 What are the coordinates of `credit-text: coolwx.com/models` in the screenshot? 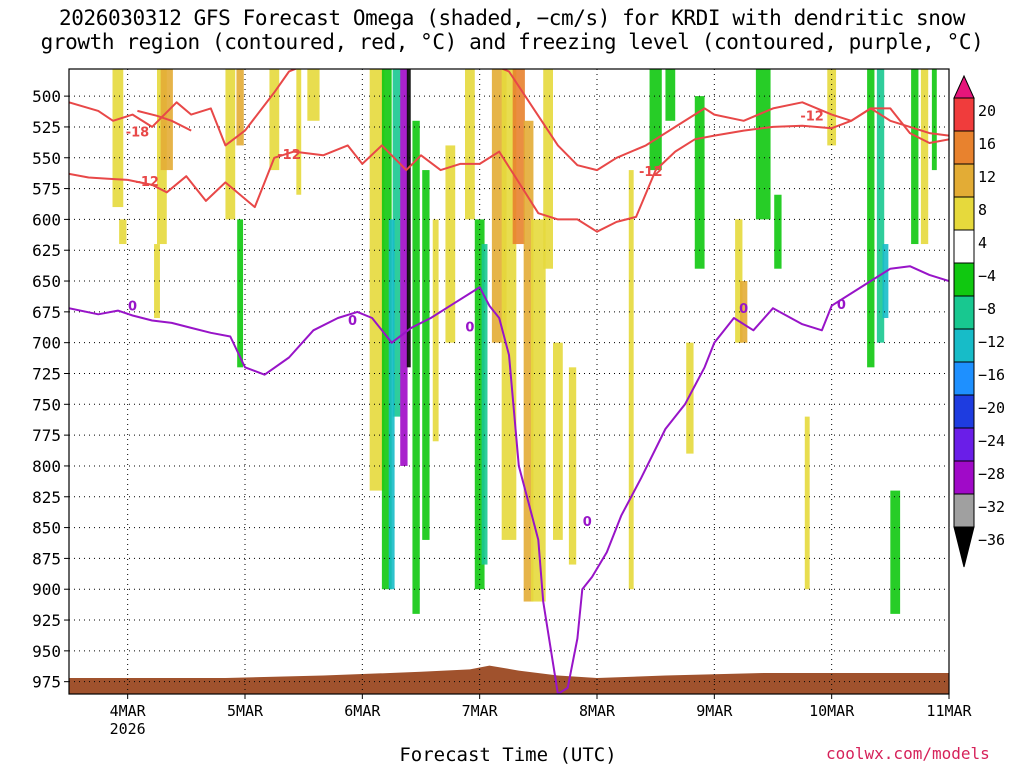 It's located at (908, 753).